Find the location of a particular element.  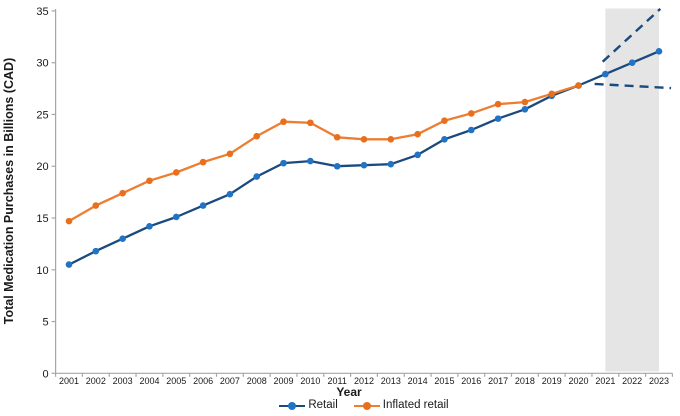

y-tick-label: 15 is located at coordinates (42, 219).